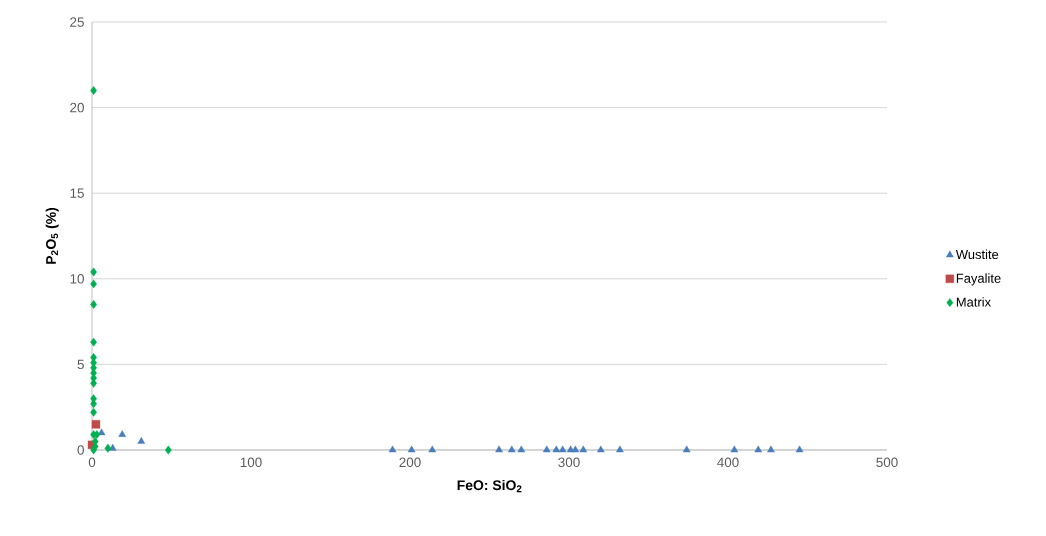 This screenshot has width=1046, height=536. Describe the element at coordinates (77, 279) in the screenshot. I see `y-tick-label: 10` at that location.